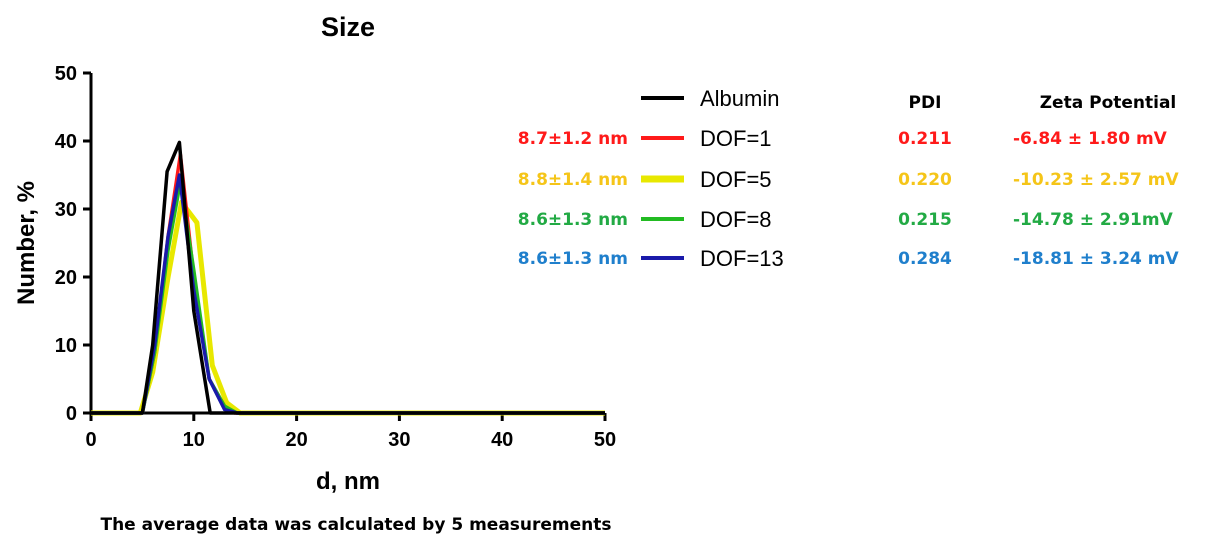  I want to click on zeta-value: -6.84 ± 1.80 mV, so click(1090, 139).